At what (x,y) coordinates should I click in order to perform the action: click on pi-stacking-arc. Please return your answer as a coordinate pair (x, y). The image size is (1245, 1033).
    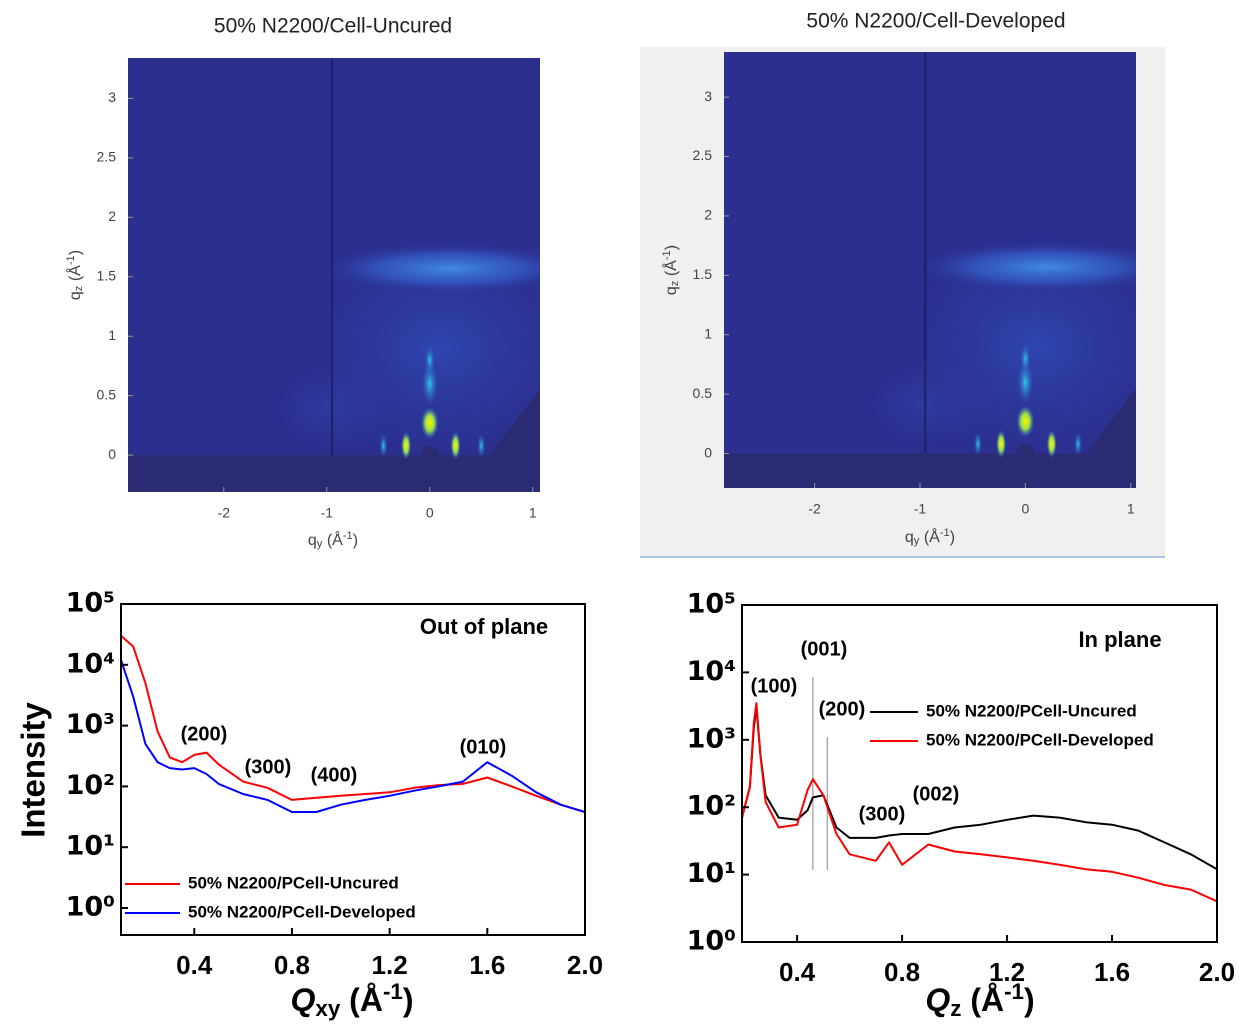
    Looking at the image, I should click on (1030, 267).